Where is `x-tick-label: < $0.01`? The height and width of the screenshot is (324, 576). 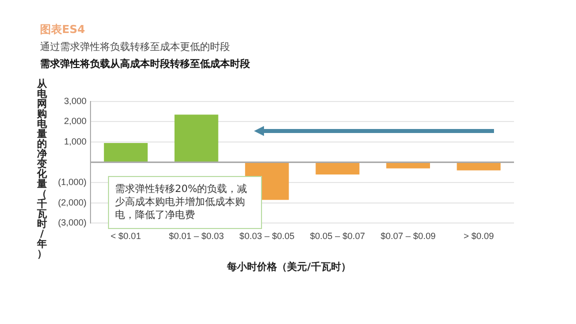
x-tick-label: < $0.01 is located at coordinates (125, 236).